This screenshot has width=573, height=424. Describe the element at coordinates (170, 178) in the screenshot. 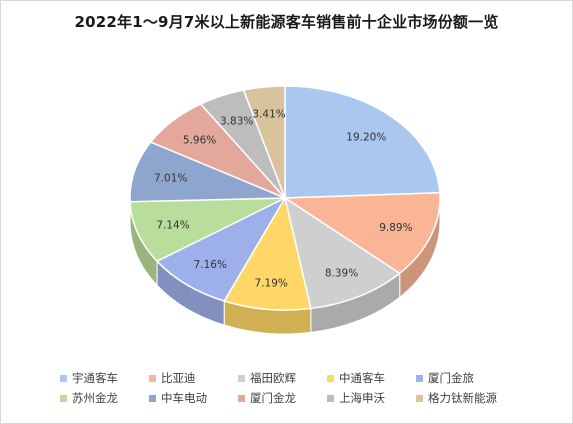

I see `data-label-中车电动: 7.01%` at that location.